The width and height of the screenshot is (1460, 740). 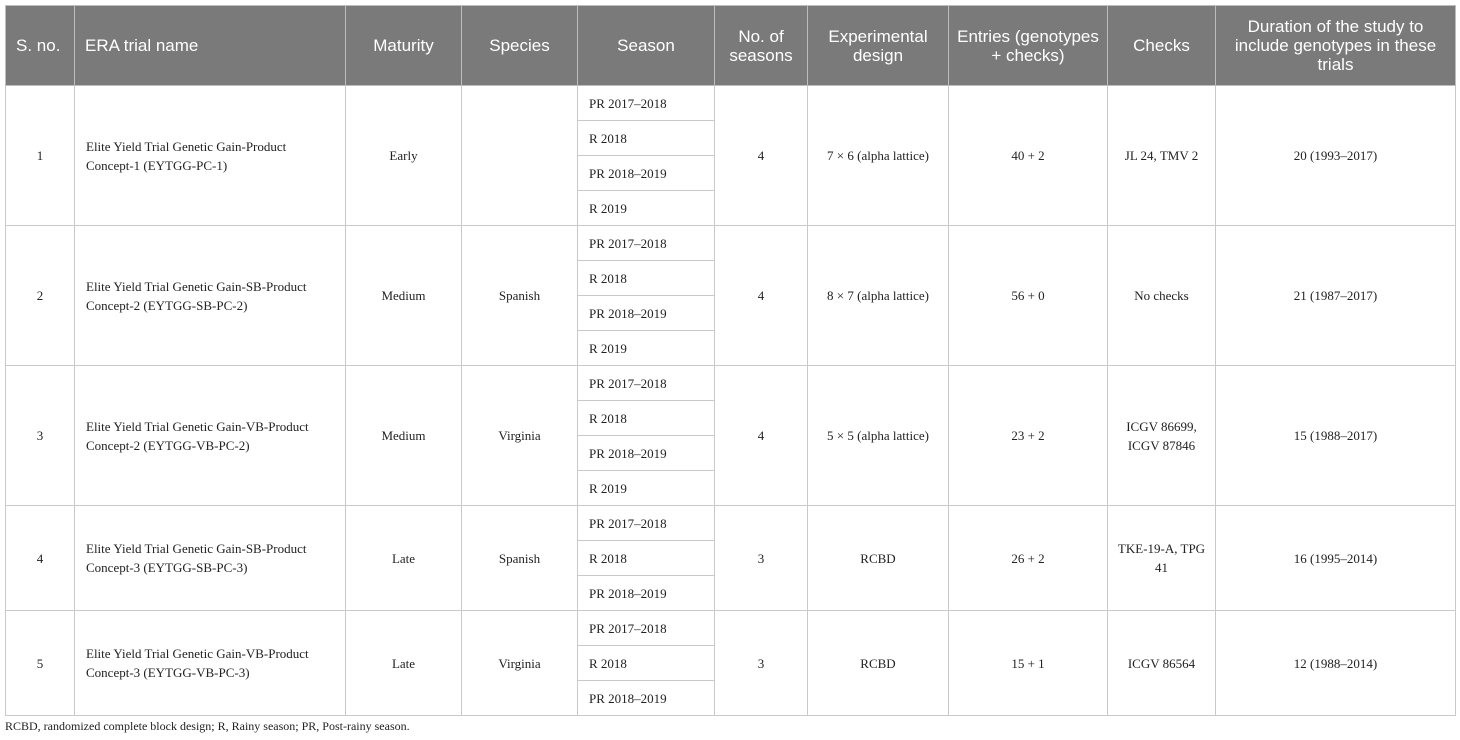 What do you see at coordinates (878, 295) in the screenshot?
I see `cell-design: 8 × 7 (alpha lattice)` at bounding box center [878, 295].